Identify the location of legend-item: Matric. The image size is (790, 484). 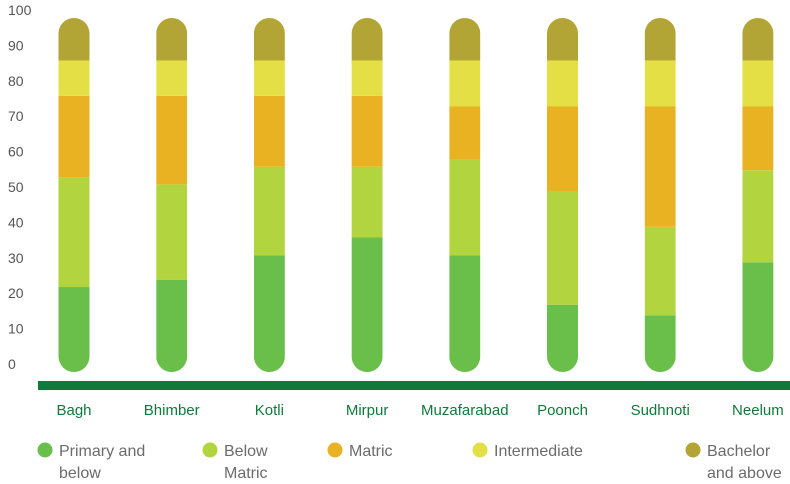
(360, 451).